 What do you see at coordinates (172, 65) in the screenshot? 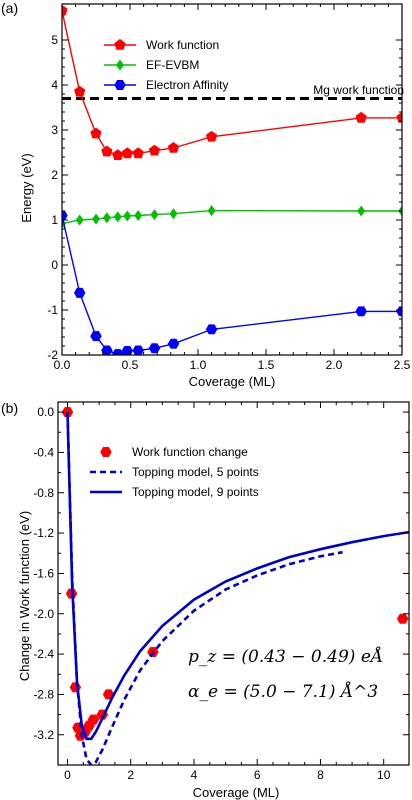
I see `legend-ef-evbm-label: EF-EVBM` at bounding box center [172, 65].